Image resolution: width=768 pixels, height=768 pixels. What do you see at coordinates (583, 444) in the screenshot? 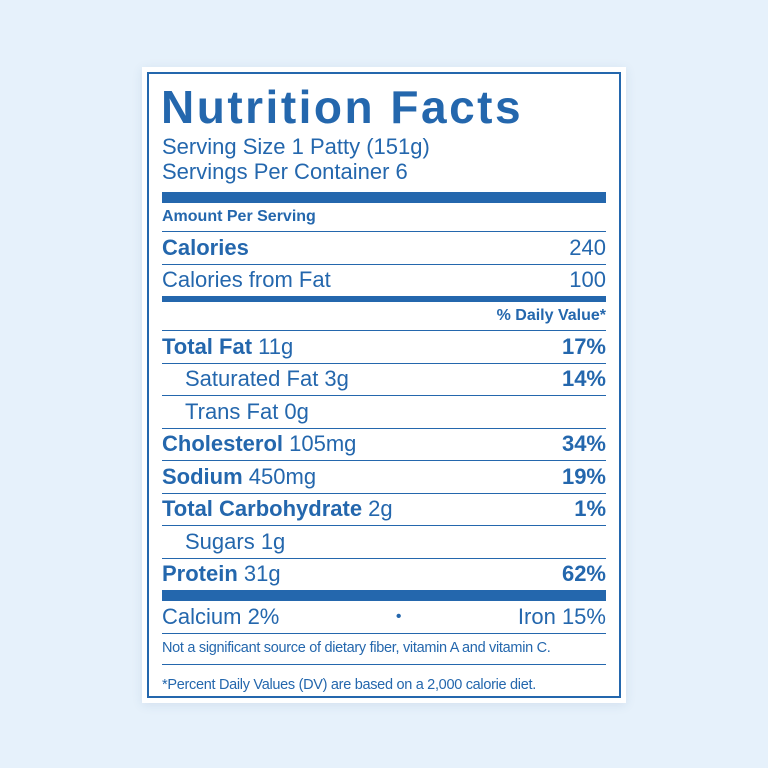
I see `nutrient-dv: 34%` at bounding box center [583, 444].